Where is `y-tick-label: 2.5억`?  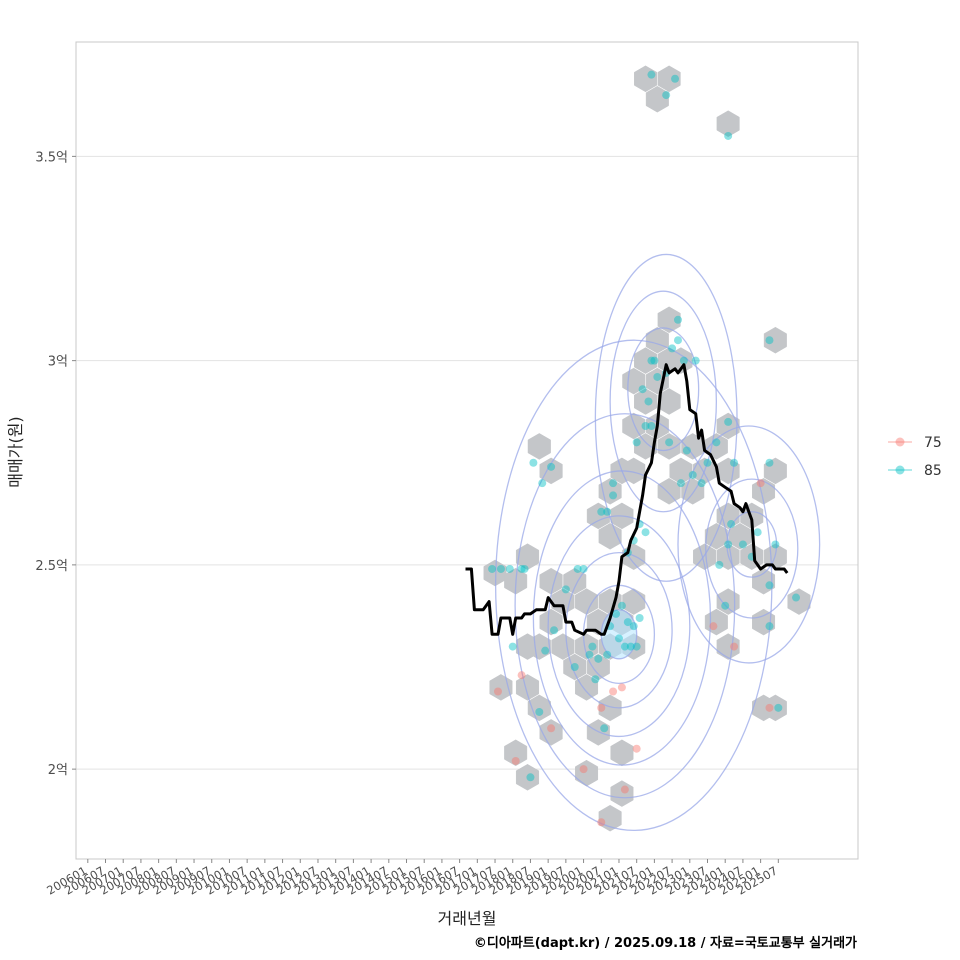 y-tick-label: 2.5억 is located at coordinates (51, 566).